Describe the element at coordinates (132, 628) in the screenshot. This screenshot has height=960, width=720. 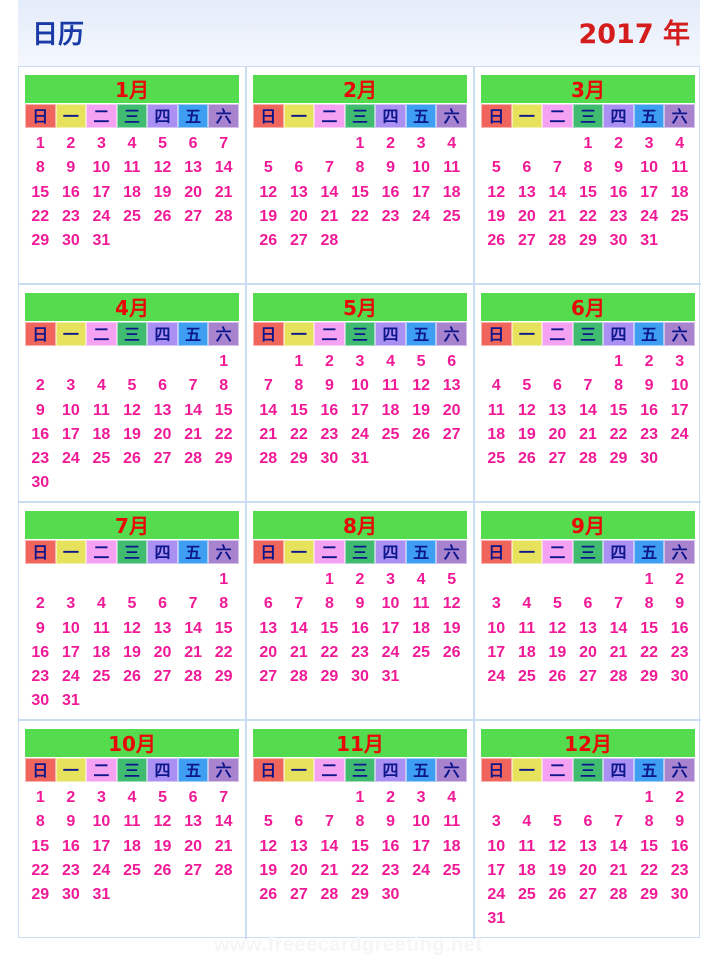
I see `day-cell: 12` at that location.